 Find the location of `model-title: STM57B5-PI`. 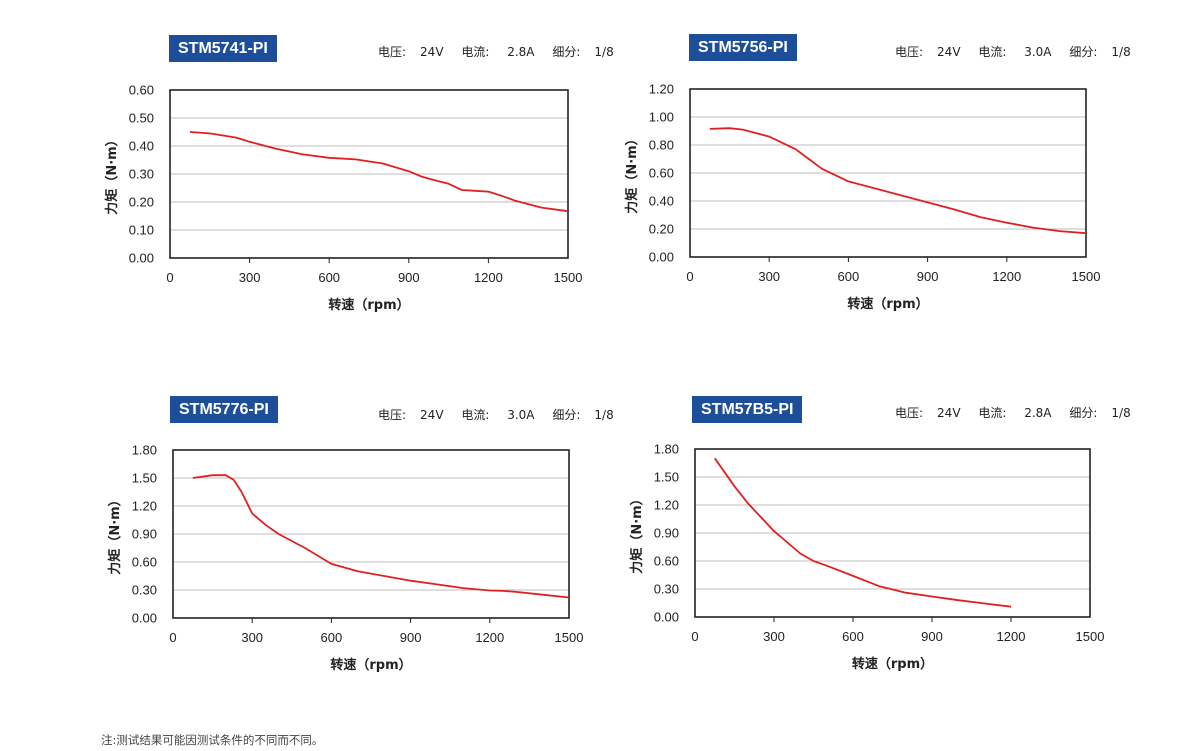

model-title: STM57B5-PI is located at coordinates (747, 409).